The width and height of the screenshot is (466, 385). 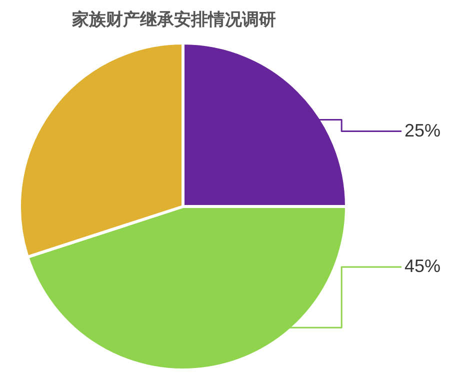 What do you see at coordinates (422, 130) in the screenshot?
I see `data-label: 25%` at bounding box center [422, 130].